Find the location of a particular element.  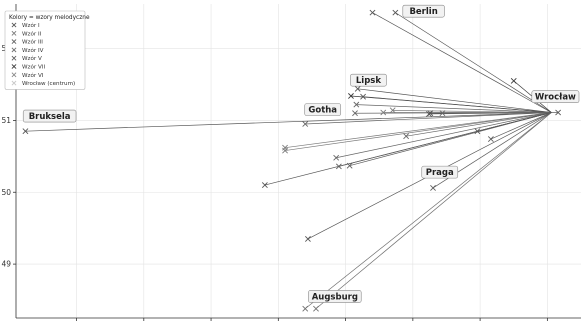

city-label-text: Augsburg is located at coordinates (335, 297).